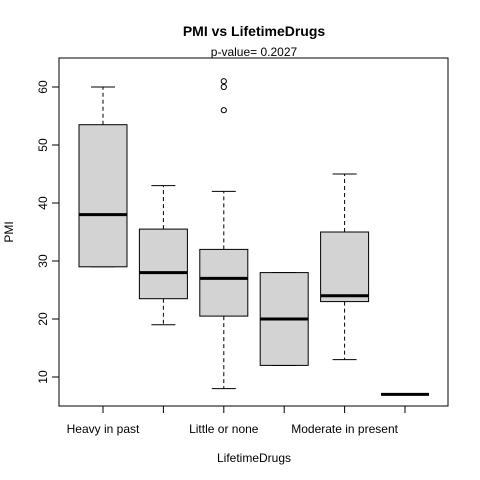 The width and height of the screenshot is (480, 480). What do you see at coordinates (43, 203) in the screenshot?
I see `y-tick-label: 40` at bounding box center [43, 203].